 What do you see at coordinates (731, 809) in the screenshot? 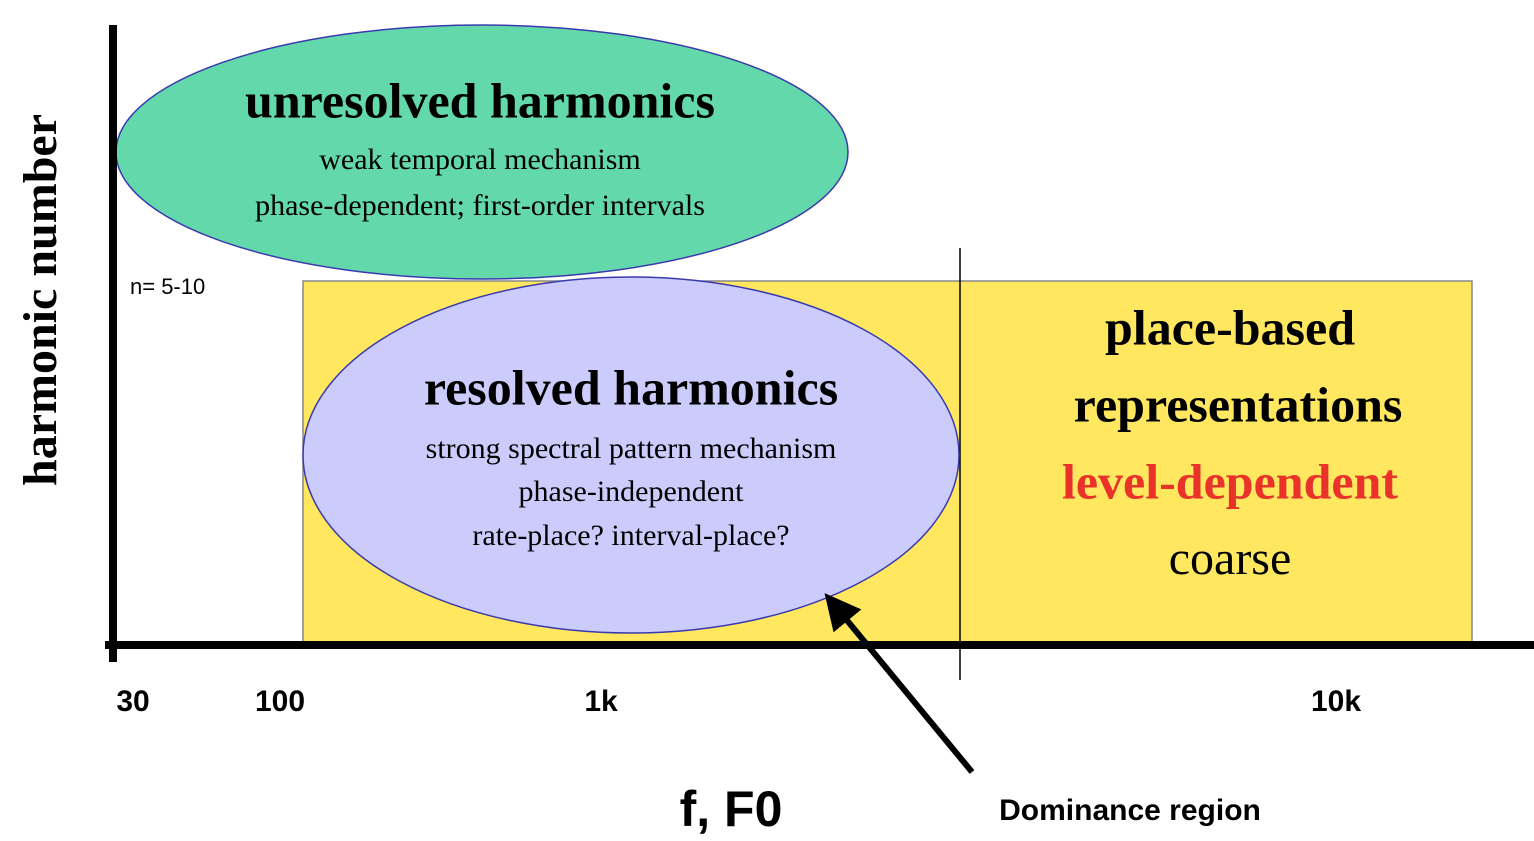
I see `x-label: f, F0` at bounding box center [731, 809].